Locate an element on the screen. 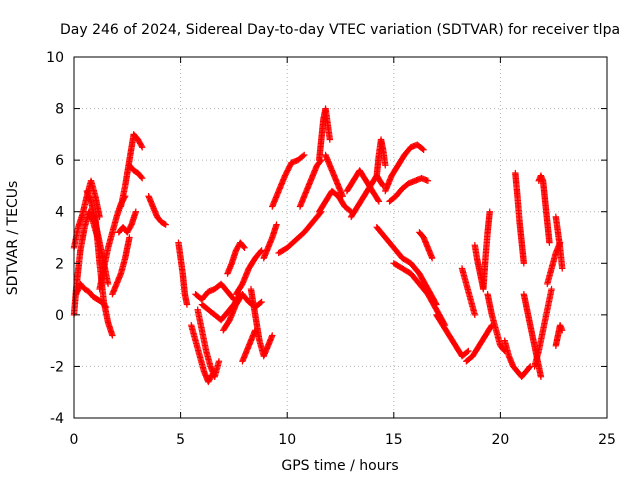 This screenshot has width=640, height=480. y-tick-label: 6 is located at coordinates (59, 161).